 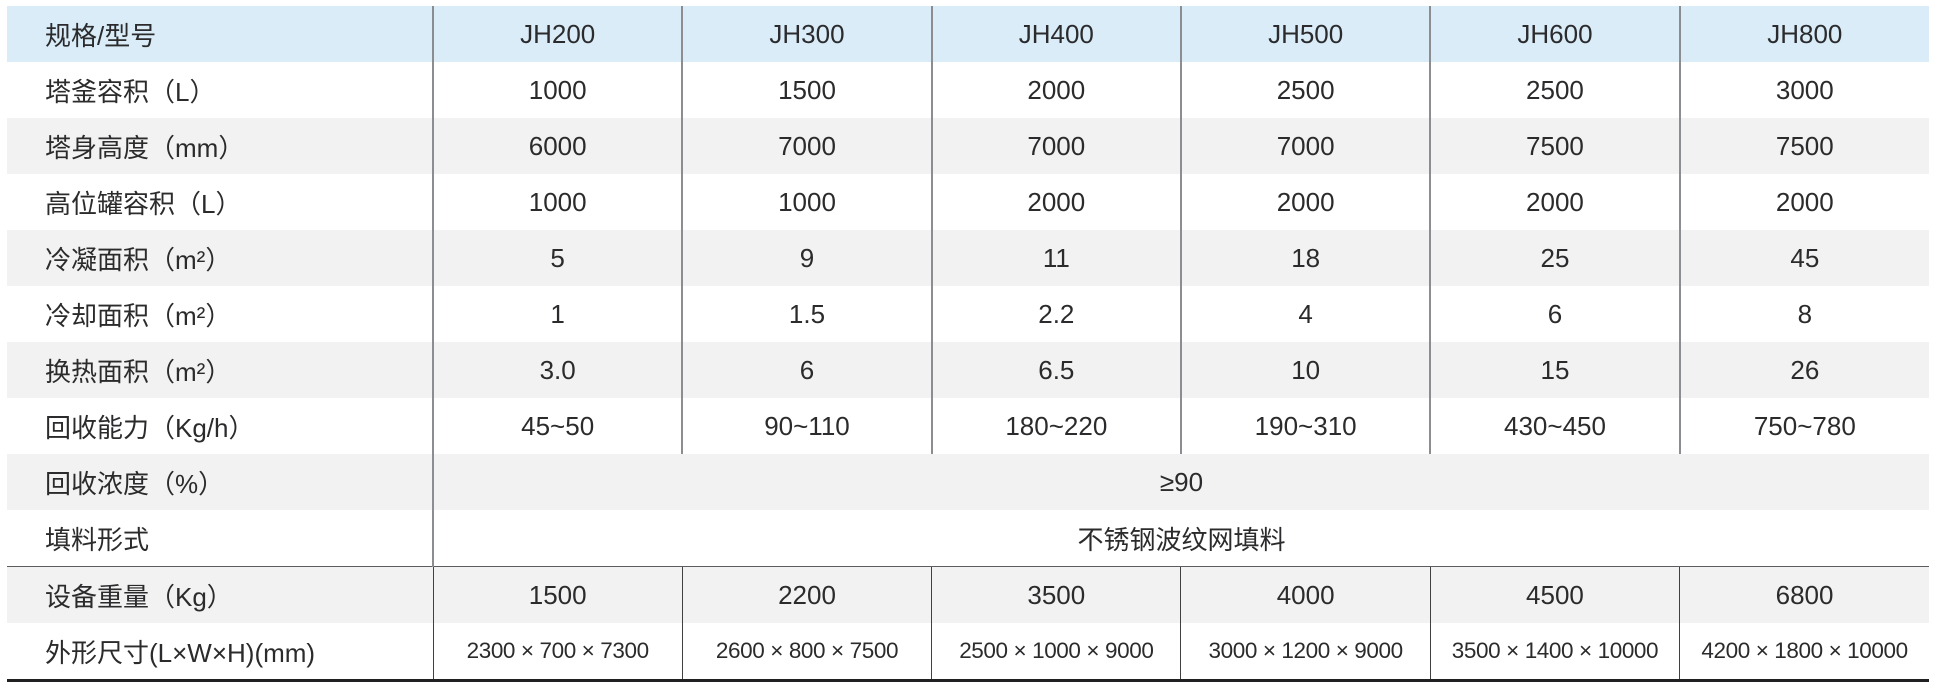 I want to click on table-row: 冷却面积（m²） 1 1.5 2.2 4 6 8, so click(x=968, y=314).